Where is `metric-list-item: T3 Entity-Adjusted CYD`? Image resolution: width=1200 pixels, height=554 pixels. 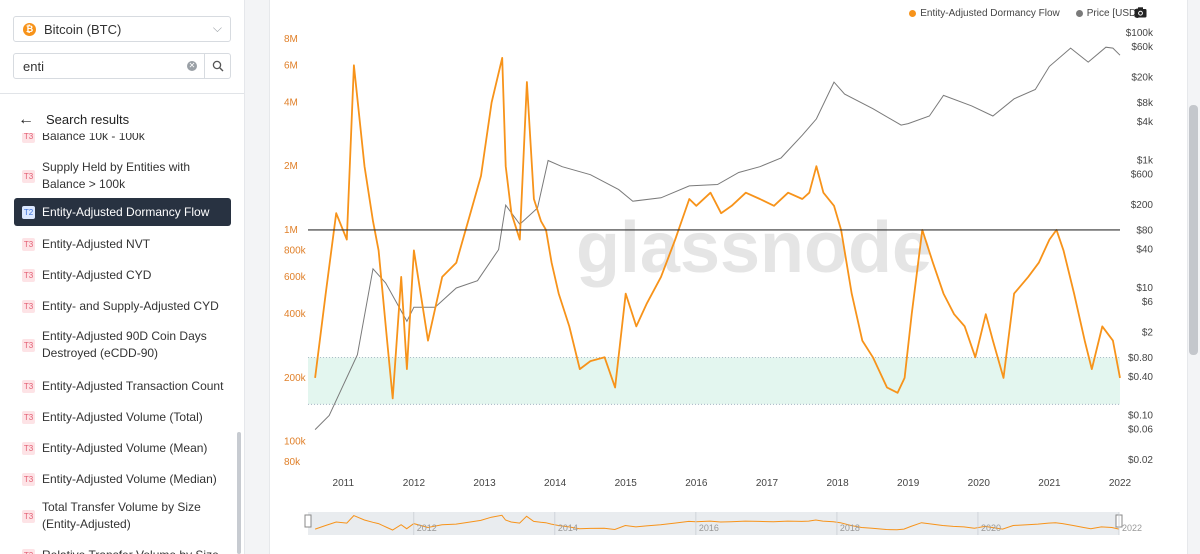 metric-list-item: T3 Entity-Adjusted CYD is located at coordinates (122, 275).